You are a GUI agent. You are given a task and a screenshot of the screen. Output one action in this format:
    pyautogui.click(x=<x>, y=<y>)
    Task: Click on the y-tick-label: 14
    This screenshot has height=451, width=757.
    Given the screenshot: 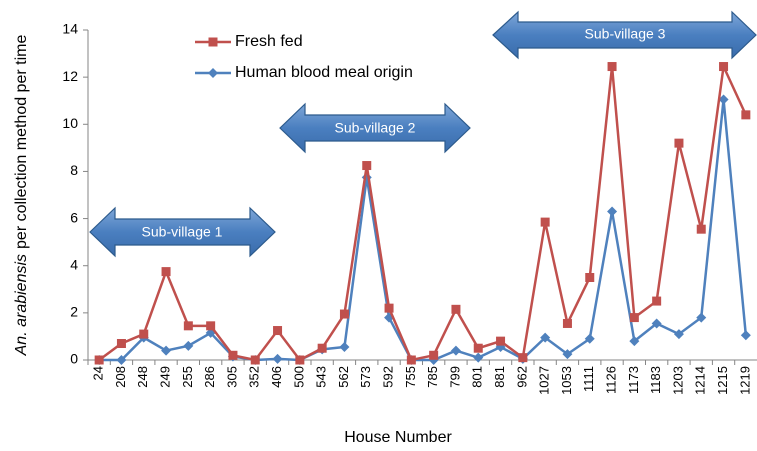 What is the action you would take?
    pyautogui.click(x=70, y=29)
    